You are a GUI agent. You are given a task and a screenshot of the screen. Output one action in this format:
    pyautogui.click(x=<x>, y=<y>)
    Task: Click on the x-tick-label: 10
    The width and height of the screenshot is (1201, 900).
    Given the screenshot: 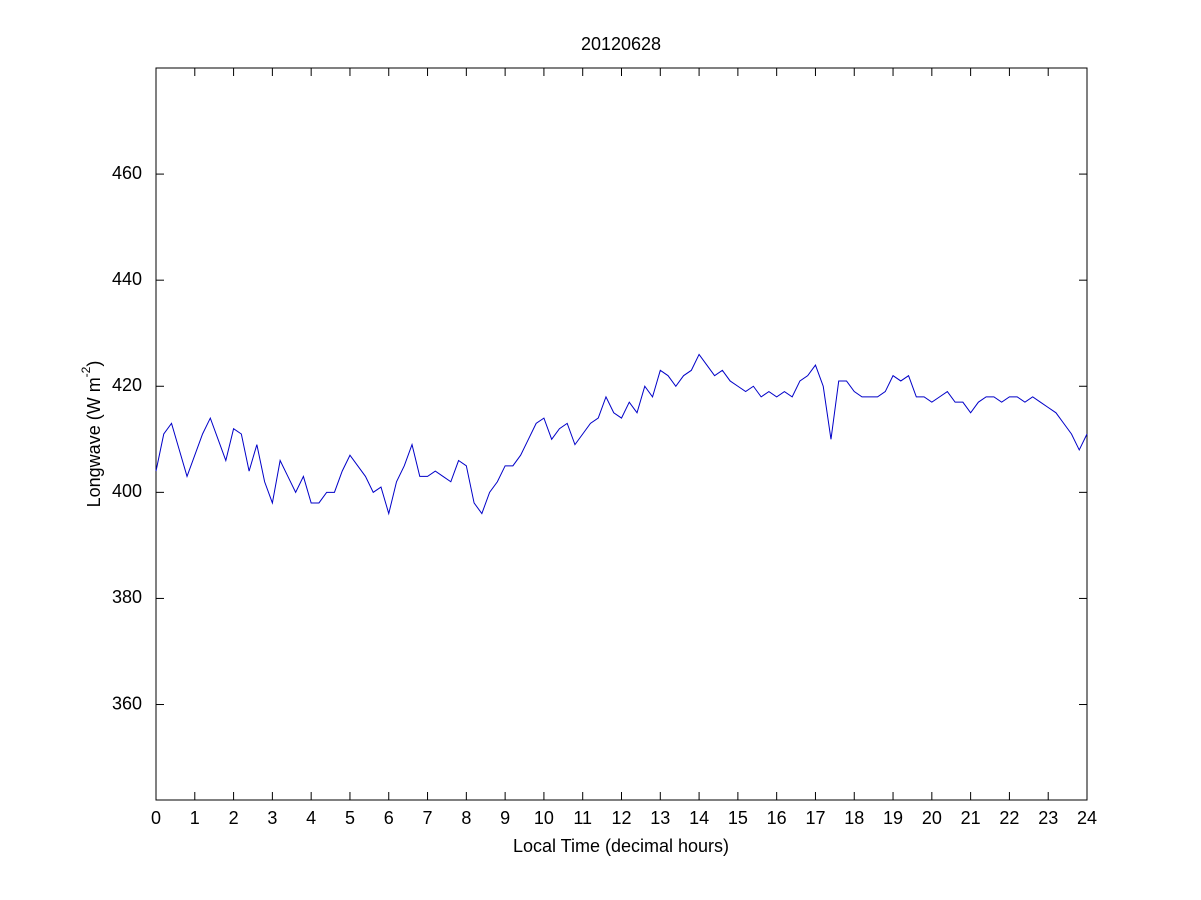 What is the action you would take?
    pyautogui.click(x=544, y=818)
    